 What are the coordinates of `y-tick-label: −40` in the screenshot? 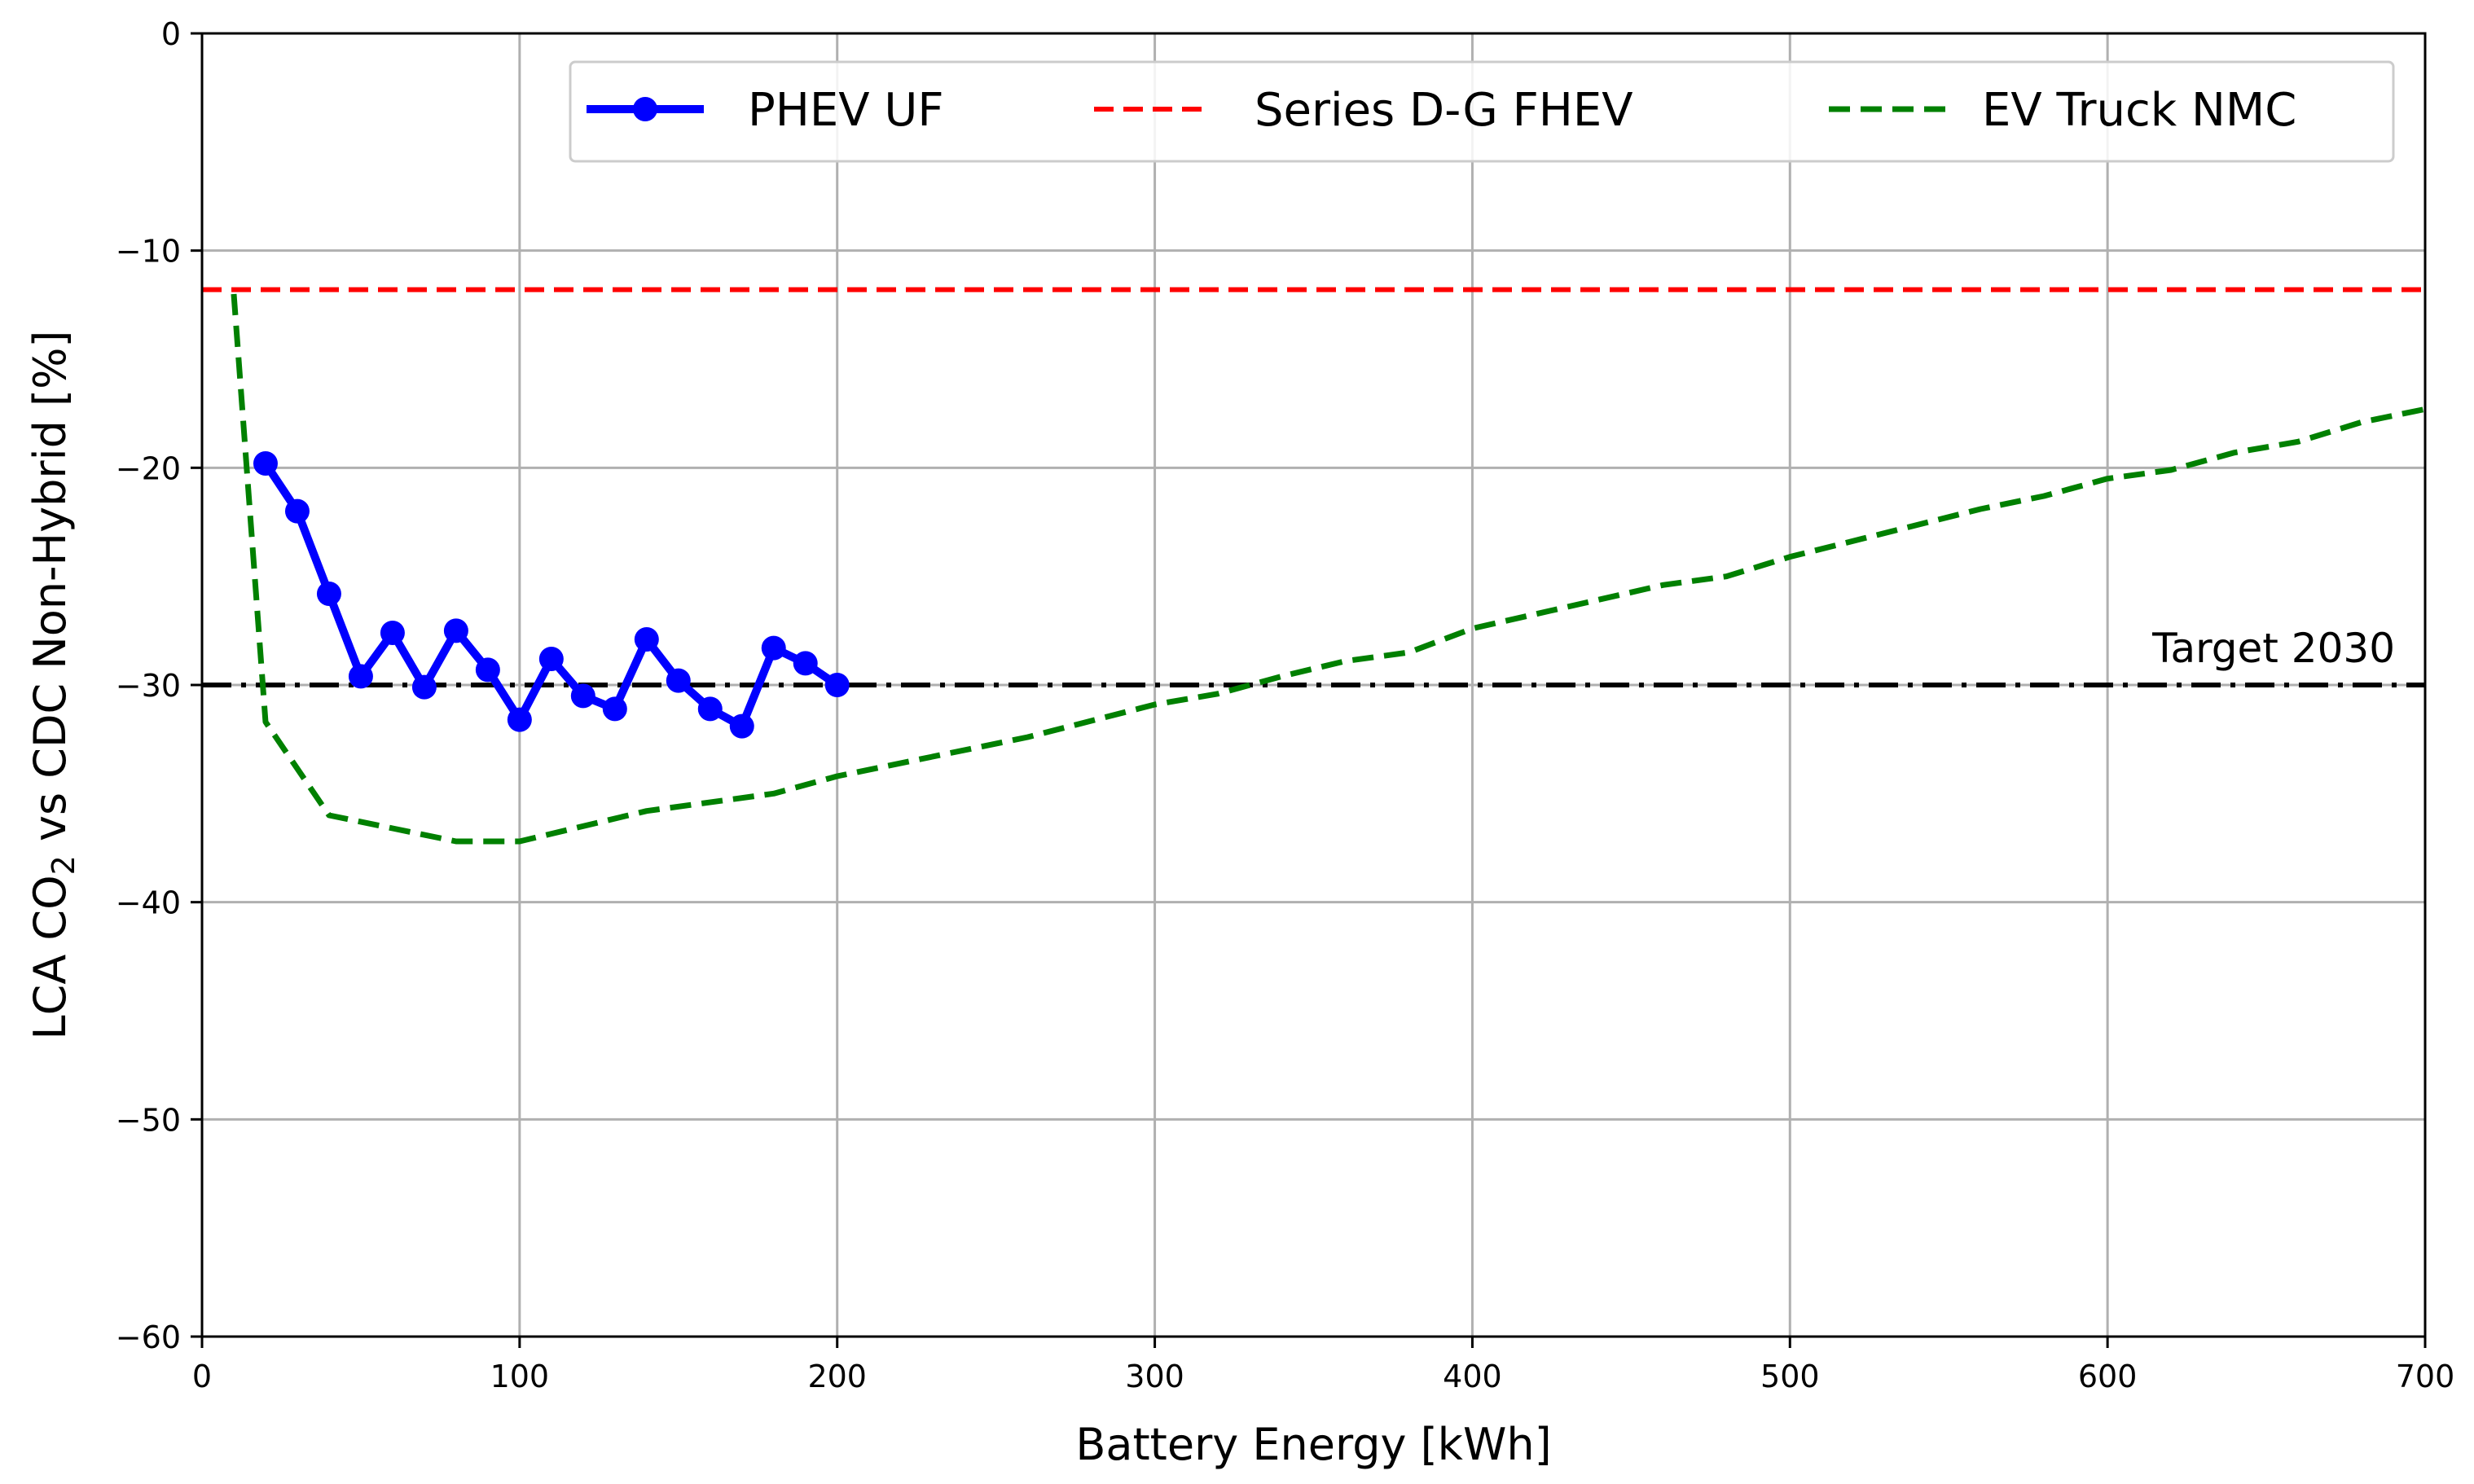 It's located at (148, 903).